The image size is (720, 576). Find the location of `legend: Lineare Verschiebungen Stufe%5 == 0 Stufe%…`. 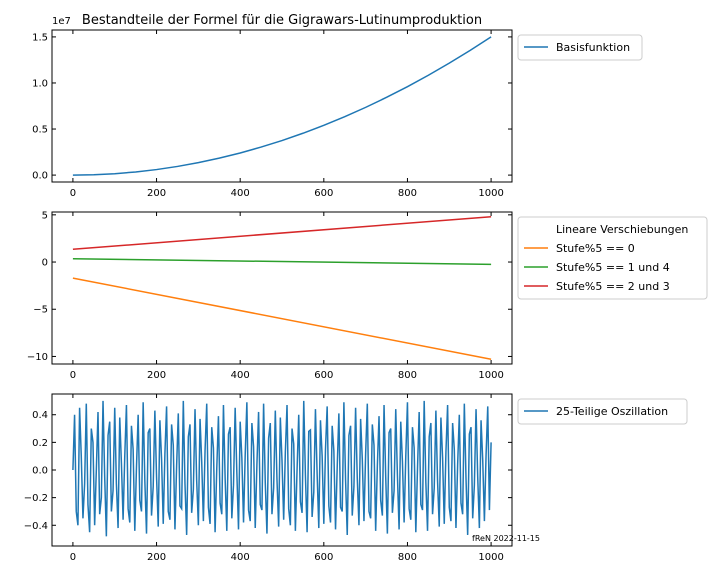

legend: Lineare Verschiebungen Stufe%5 == 0 Stufe%… is located at coordinates (612, 258).